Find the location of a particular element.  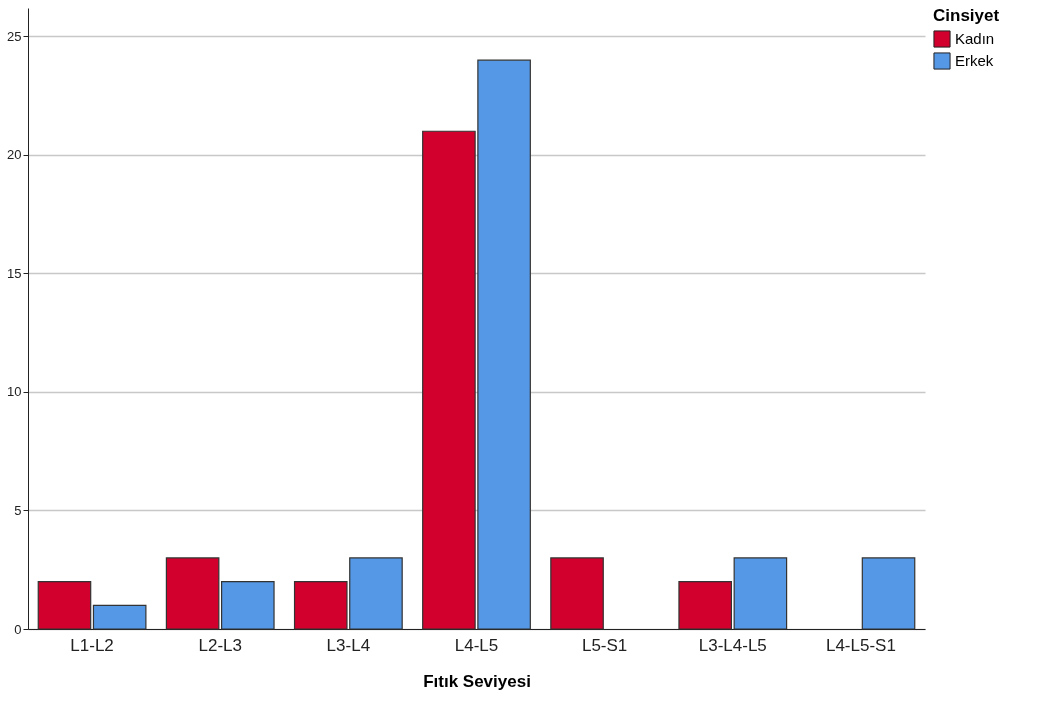

x-tick-label: L4-L5-S1 is located at coordinates (860, 645).